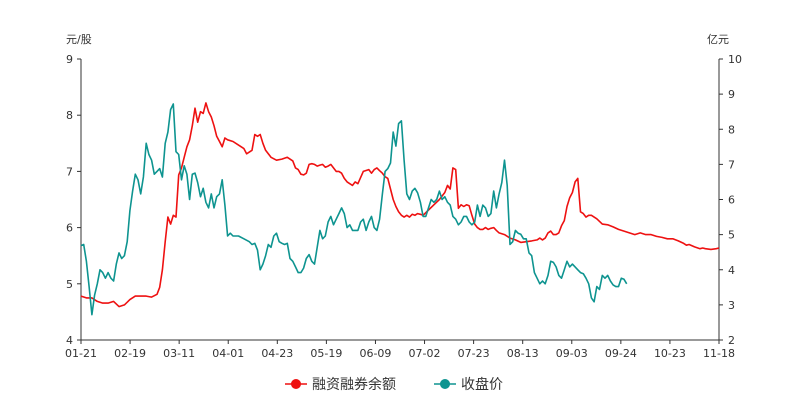 The image size is (800, 400). I want to click on legend: 融资融券余额 收盘价, so click(394, 384).